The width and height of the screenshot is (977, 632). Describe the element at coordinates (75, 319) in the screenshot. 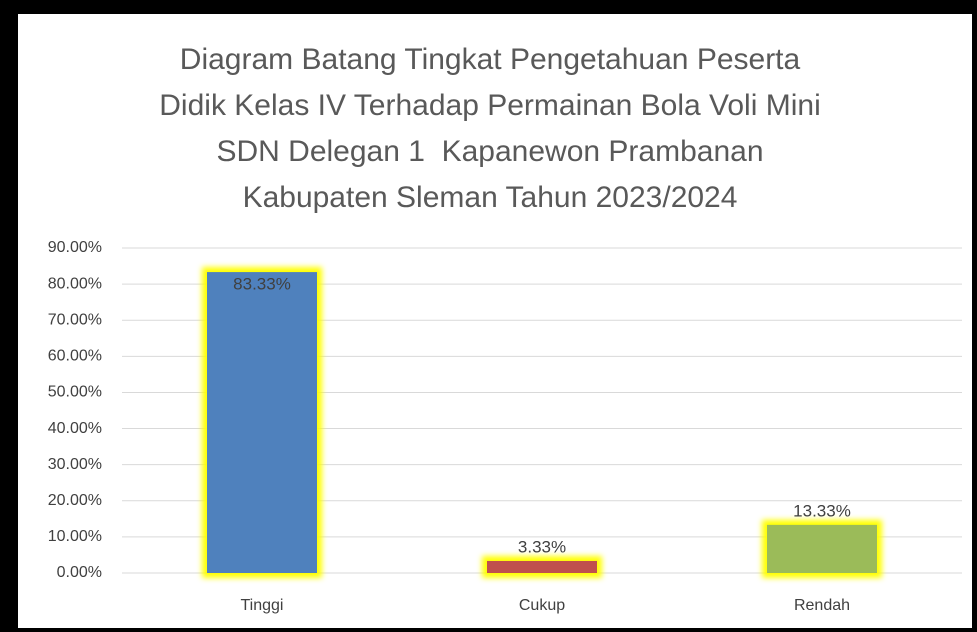

I see `y-tick-label: 70.00%` at that location.